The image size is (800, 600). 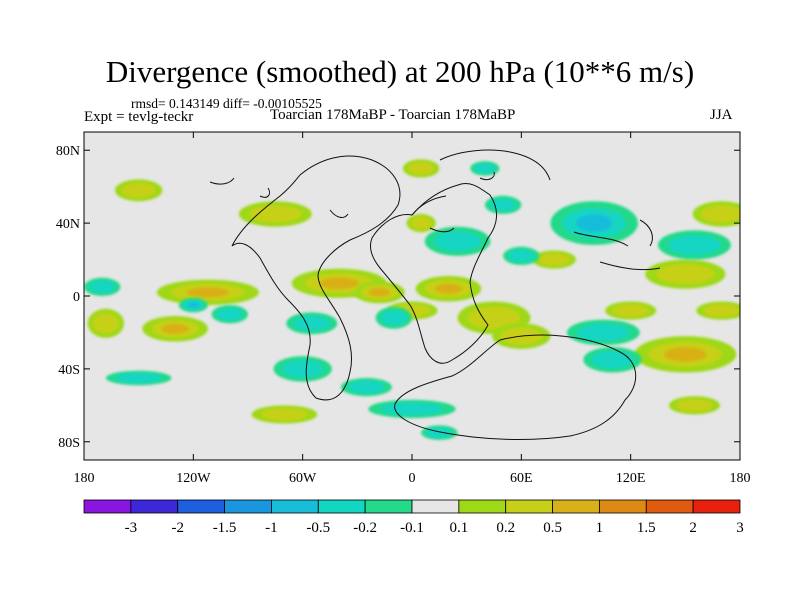 I want to click on colorbar-label: 2, so click(x=693, y=528).